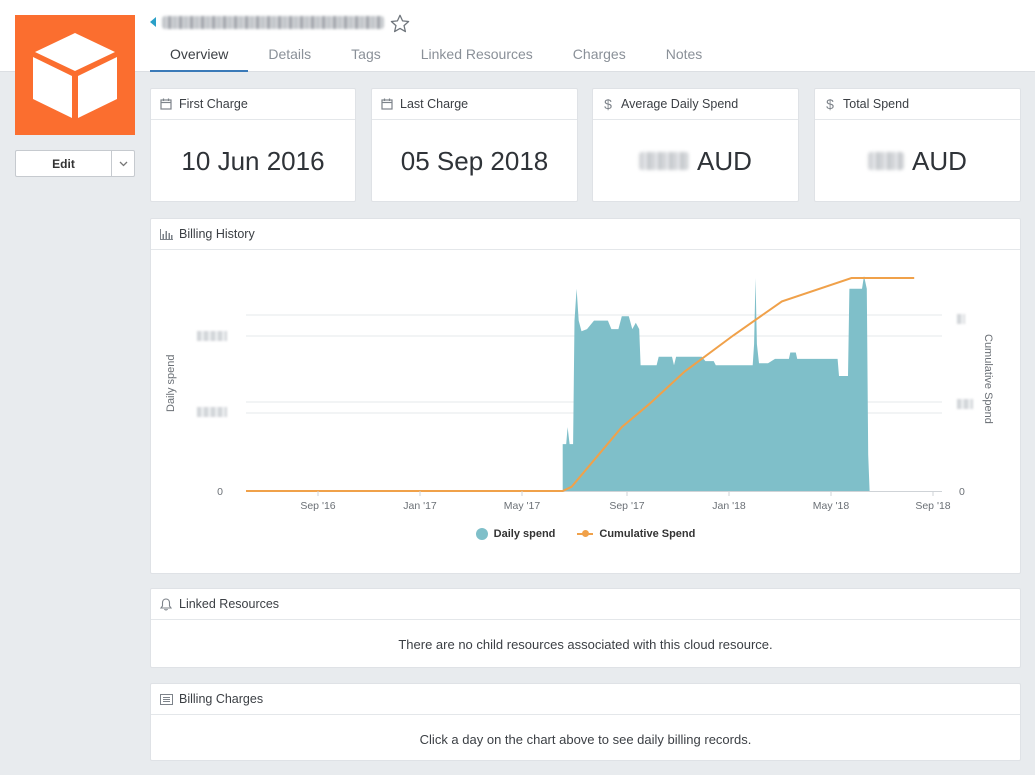  What do you see at coordinates (64, 163) in the screenshot?
I see `edit-button: Edit` at bounding box center [64, 163].